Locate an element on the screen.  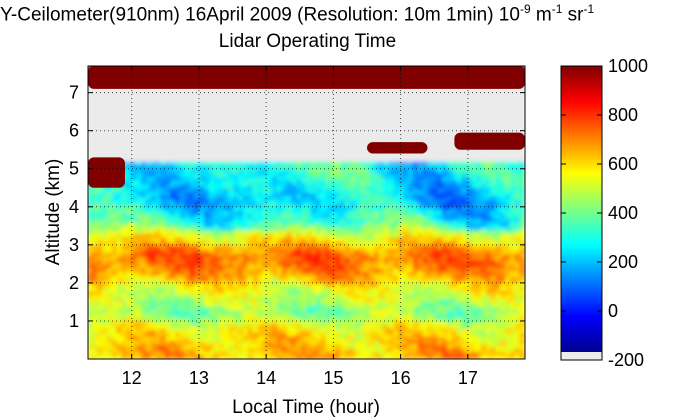
colorbar-tick-label-800: 800 is located at coordinates (623, 115).